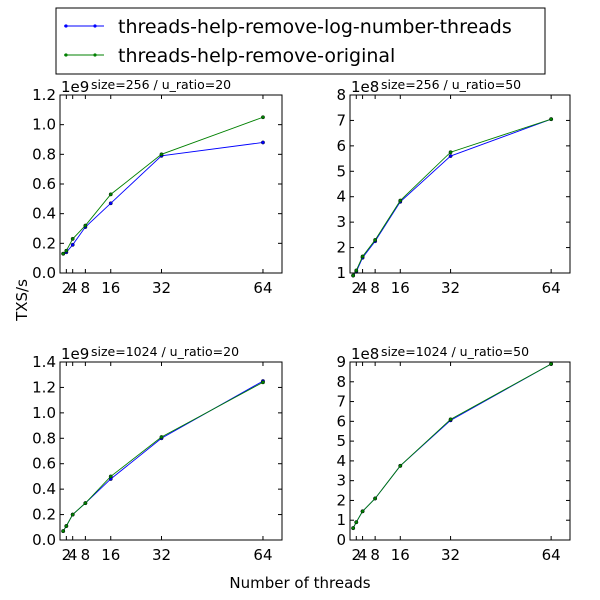 This screenshot has height=600, width=600. I want to click on y-tick-label: 0.8, so click(44, 154).